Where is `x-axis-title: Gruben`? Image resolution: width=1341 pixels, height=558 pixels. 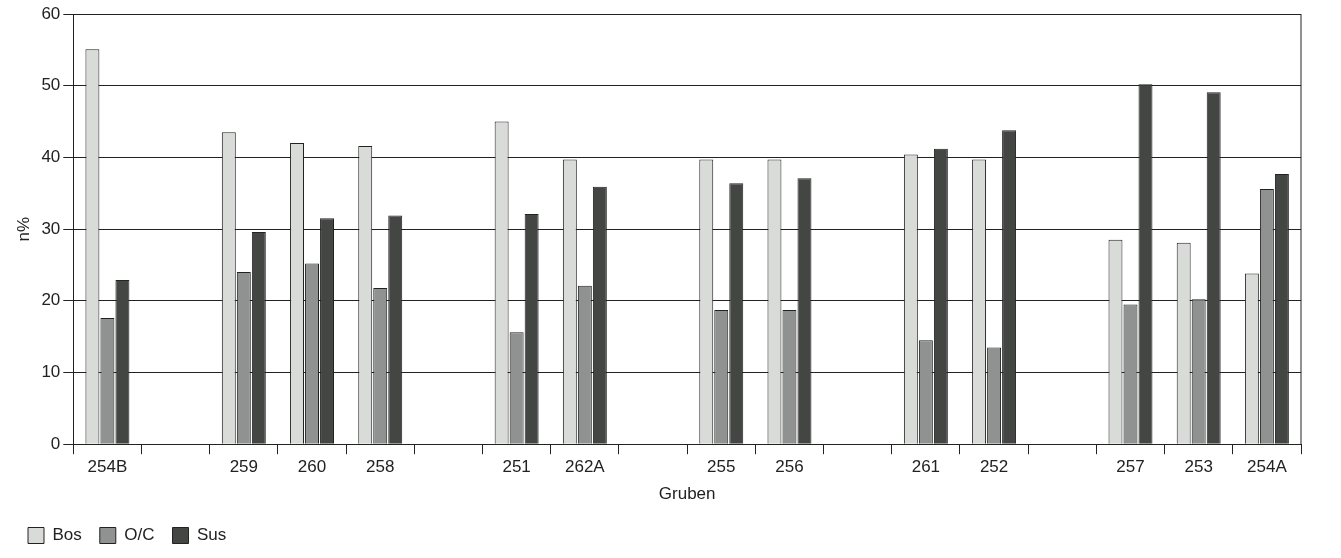
x-axis-title: Gruben is located at coordinates (687, 494).